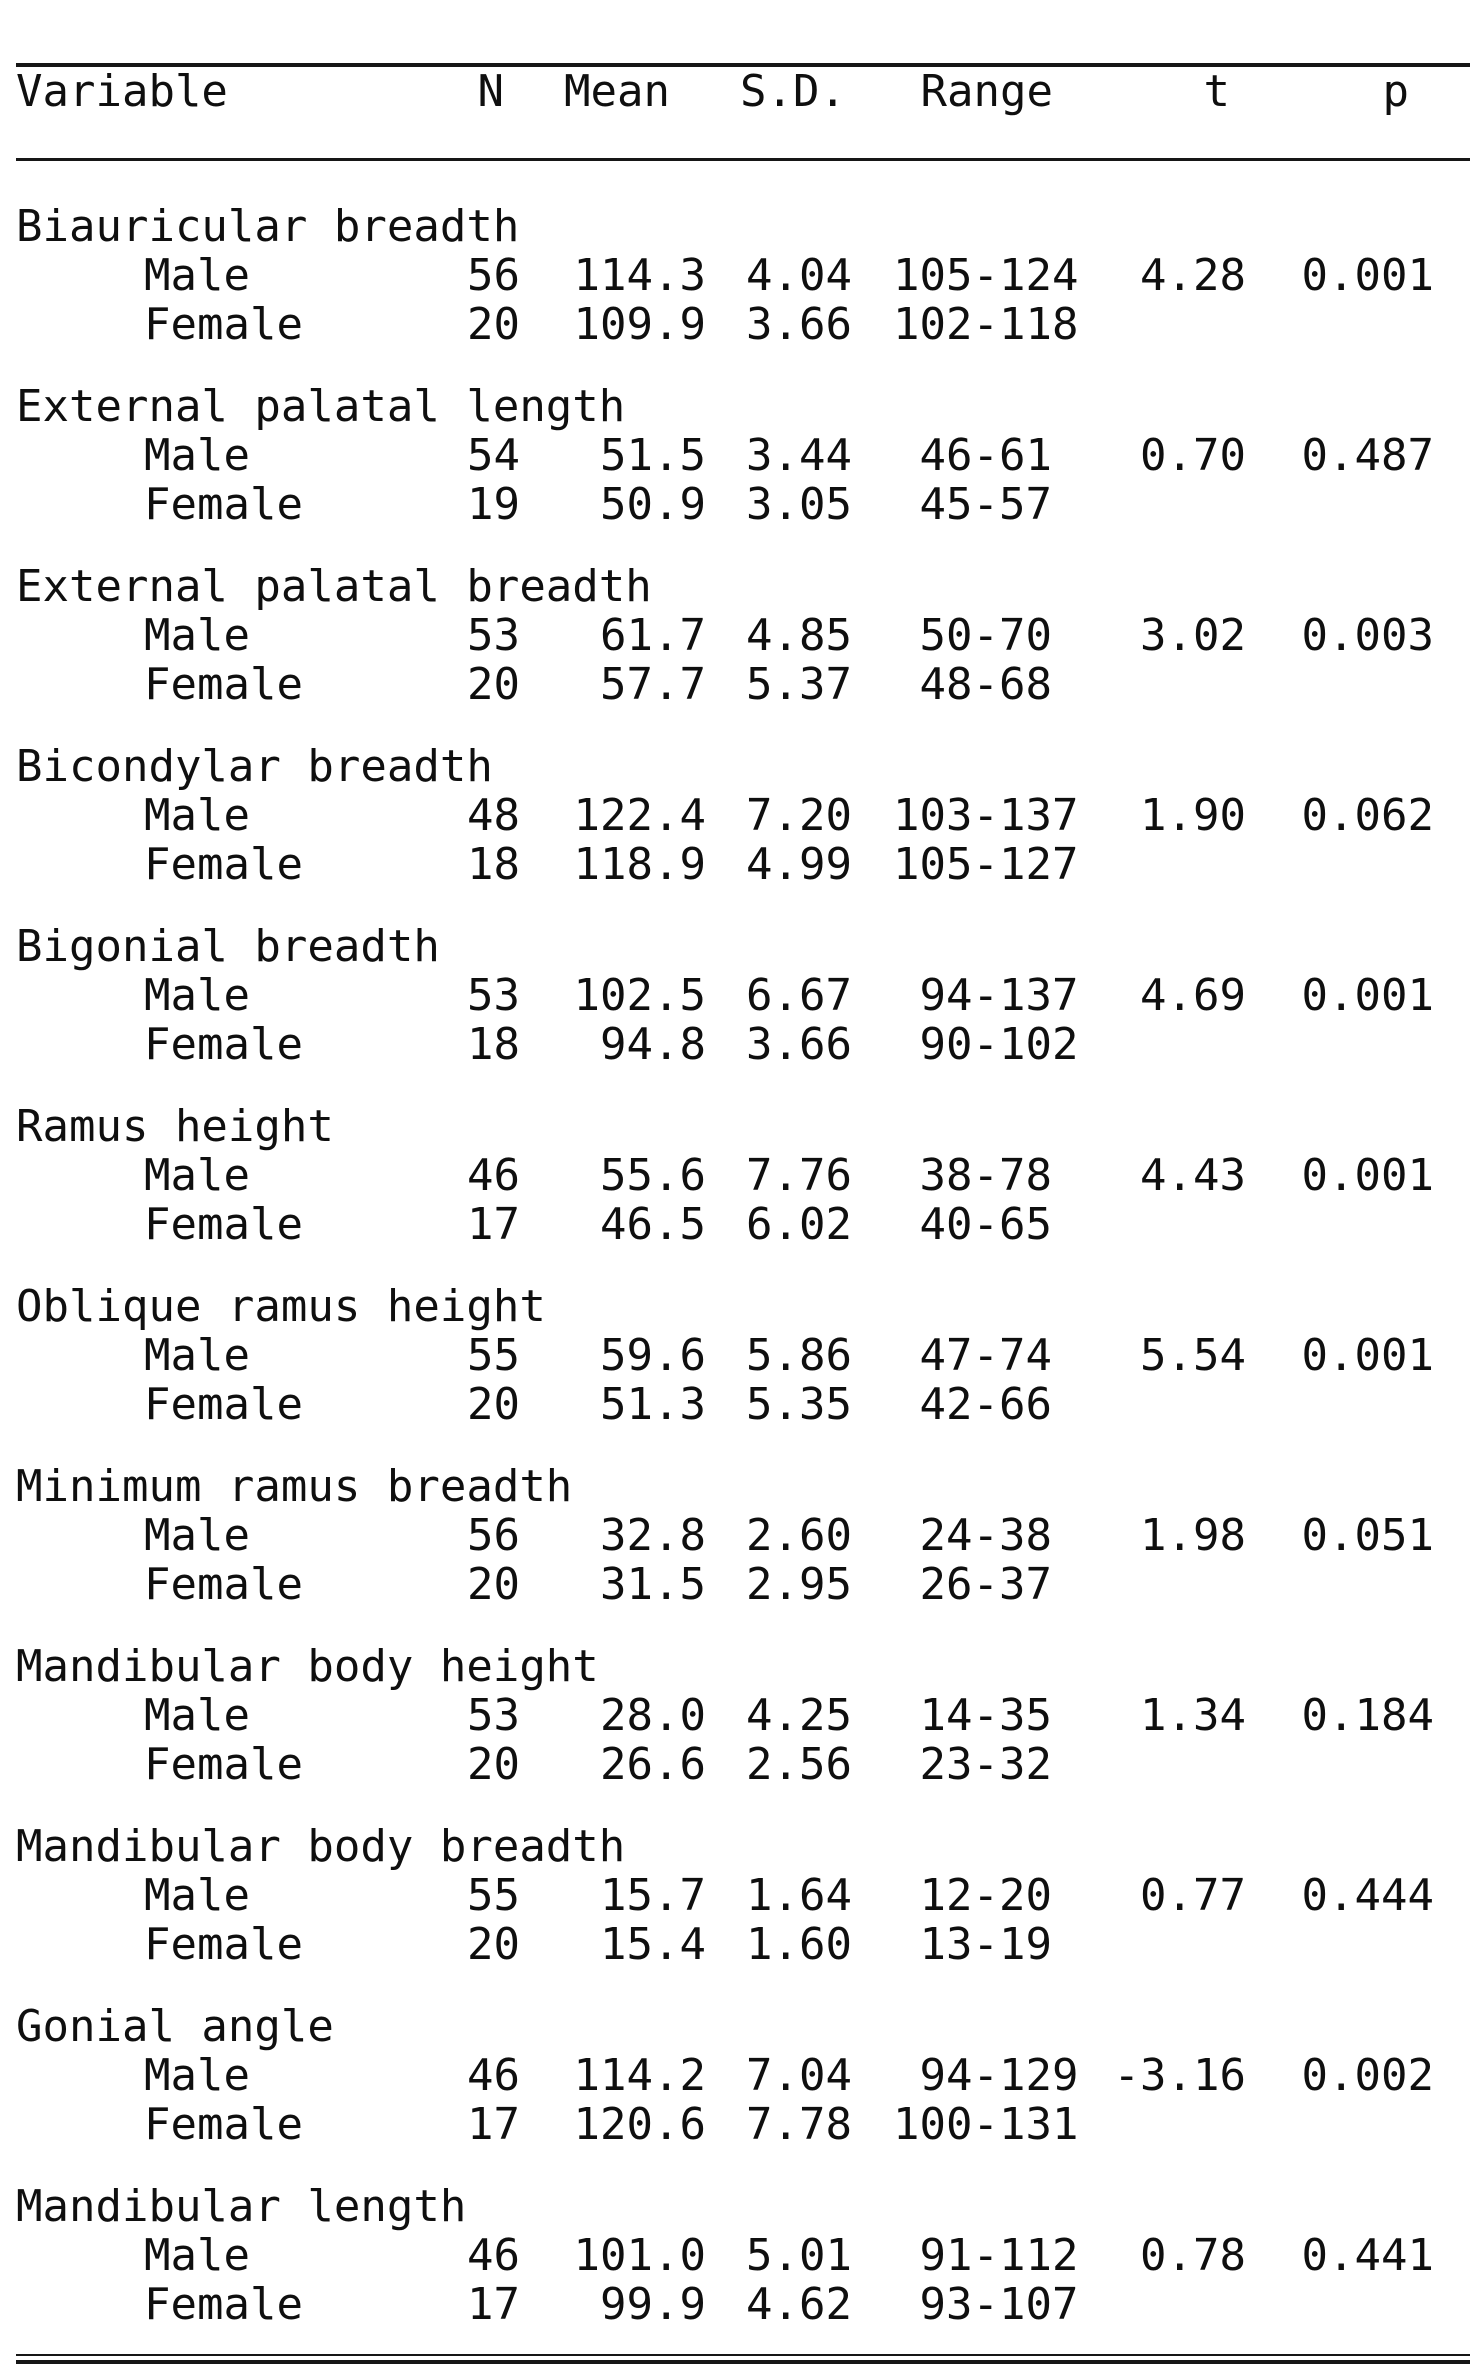 Image resolution: width=1470 pixels, height=2376 pixels. Describe the element at coordinates (653, 504) in the screenshot. I see `cell-mean: 50.9` at that location.